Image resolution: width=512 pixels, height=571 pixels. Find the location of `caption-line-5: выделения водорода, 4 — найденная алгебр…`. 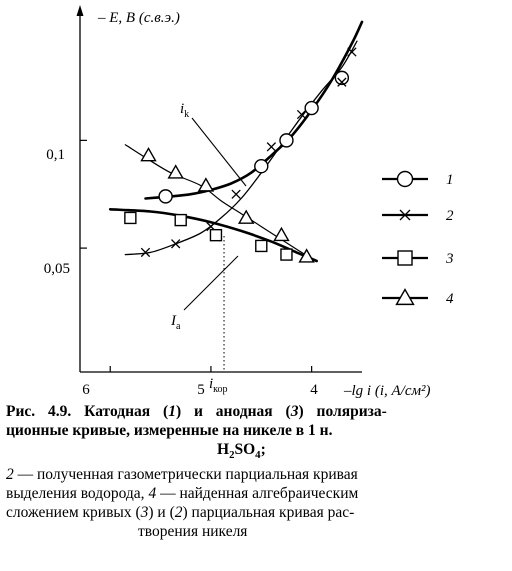

caption-line-5: выделения водорода, 4 — найденная алгебр… is located at coordinates (182, 494).